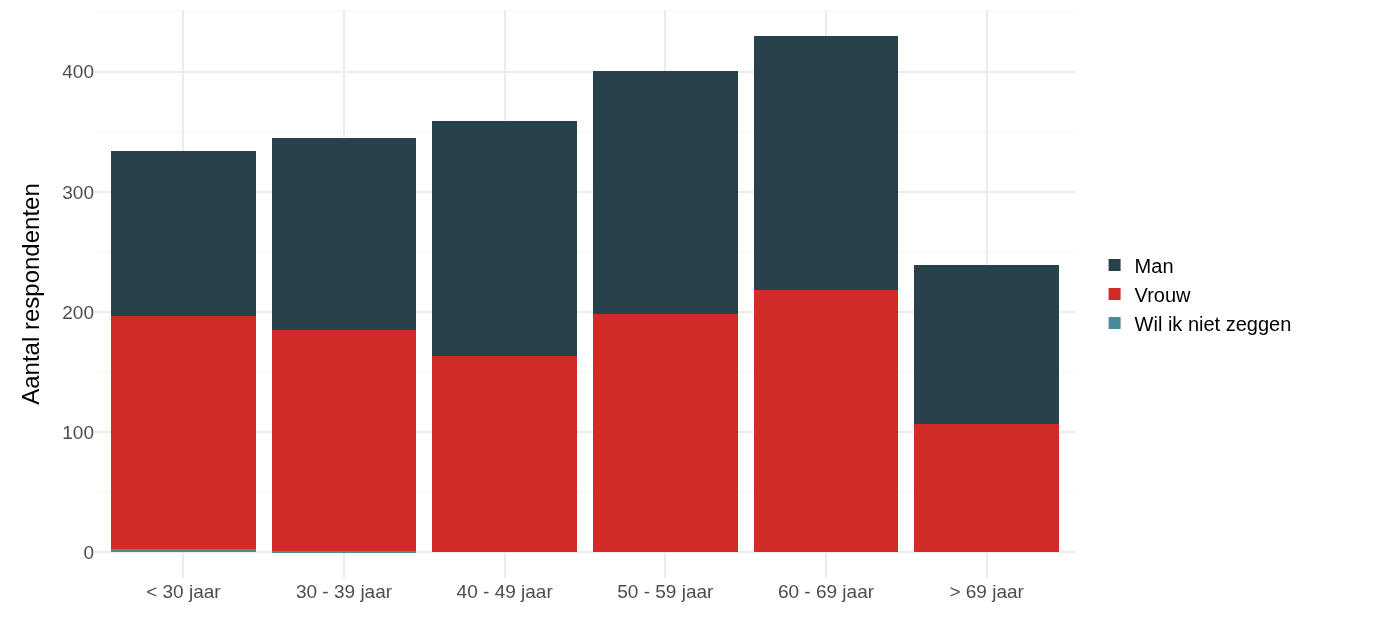 The width and height of the screenshot is (1375, 628). Describe the element at coordinates (987, 591) in the screenshot. I see `x-tick-label: > 69 jaar` at that location.